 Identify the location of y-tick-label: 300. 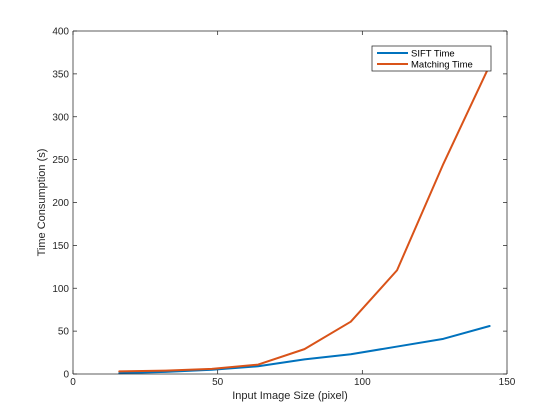
(60, 117).